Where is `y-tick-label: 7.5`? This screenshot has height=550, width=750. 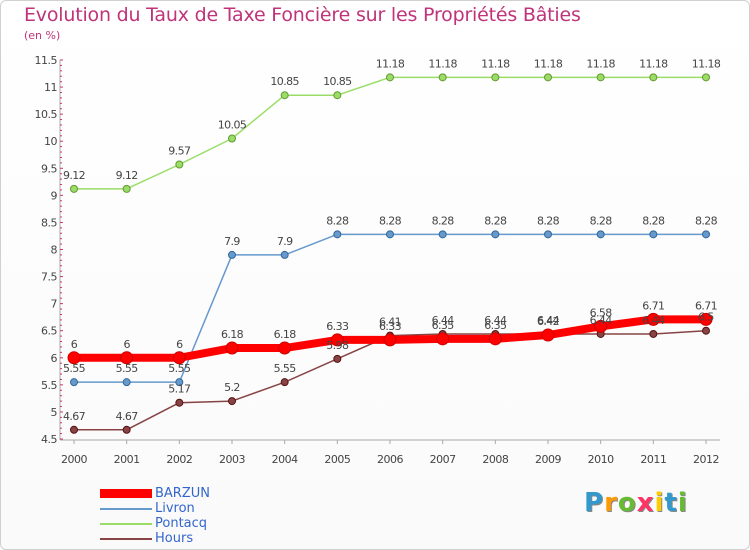
y-tick-label: 7.5 is located at coordinates (49, 277).